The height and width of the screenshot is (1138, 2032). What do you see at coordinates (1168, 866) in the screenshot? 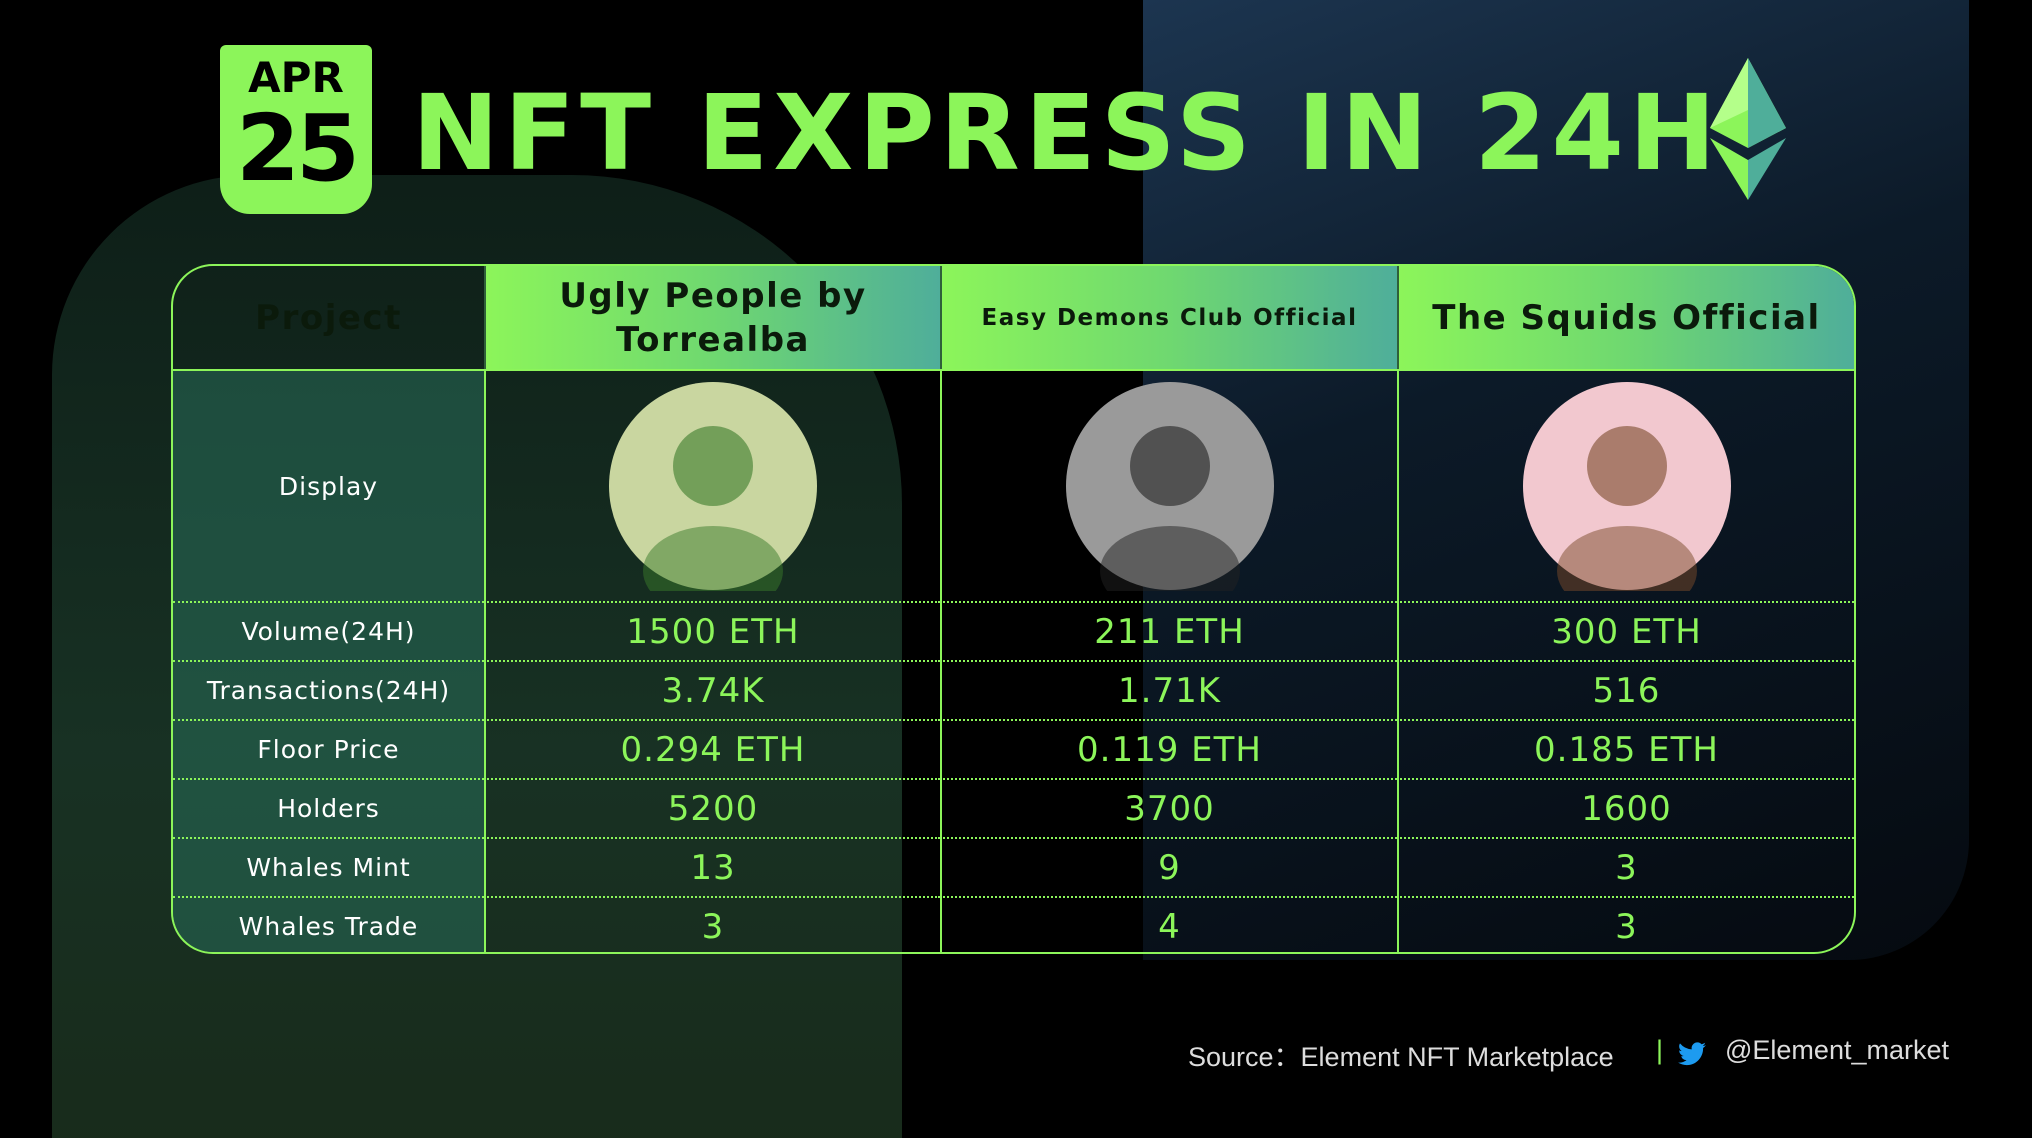
I see `value-cell: 9` at bounding box center [1168, 866].